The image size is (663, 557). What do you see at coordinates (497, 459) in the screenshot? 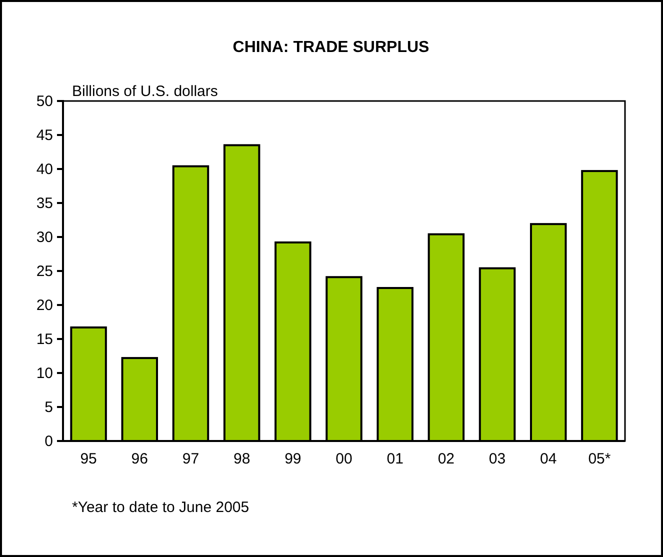
I see `x-tick-label: 03` at bounding box center [497, 459].